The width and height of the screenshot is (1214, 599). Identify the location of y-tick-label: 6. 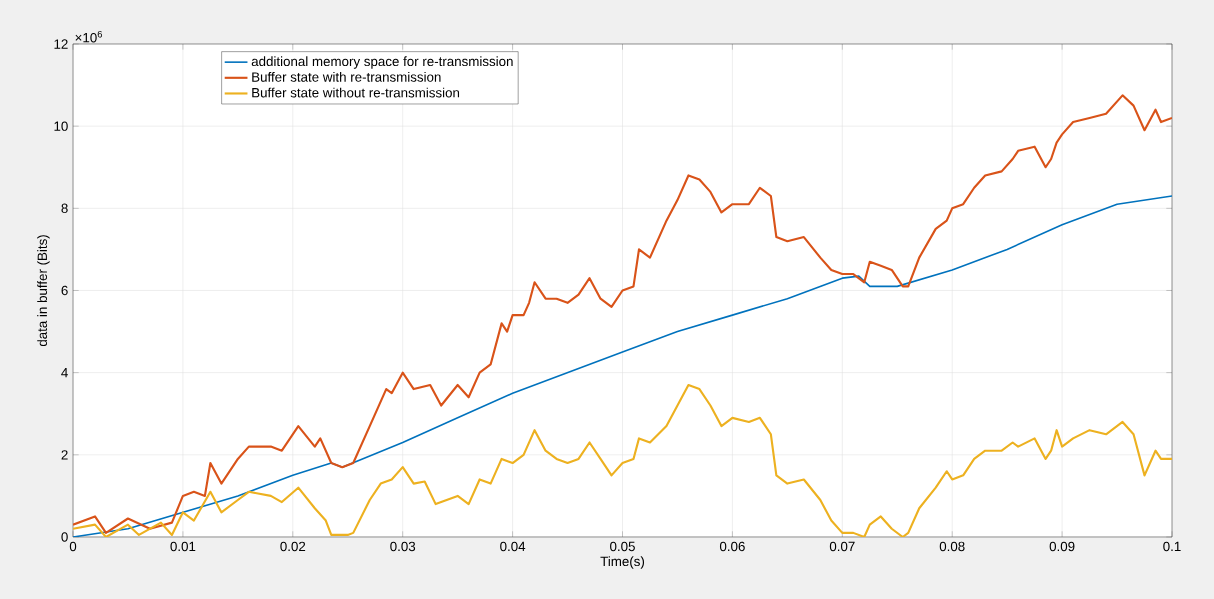
(64, 290).